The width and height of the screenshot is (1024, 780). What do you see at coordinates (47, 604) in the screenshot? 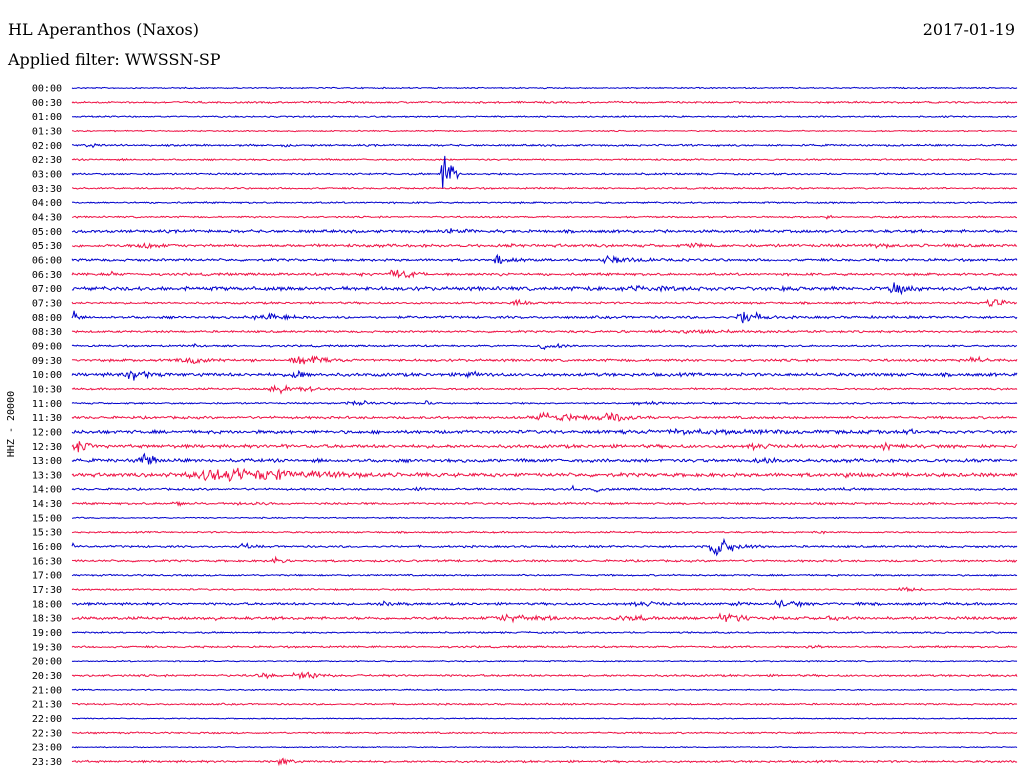
I see `time-tick-label: 18:00` at bounding box center [47, 604].